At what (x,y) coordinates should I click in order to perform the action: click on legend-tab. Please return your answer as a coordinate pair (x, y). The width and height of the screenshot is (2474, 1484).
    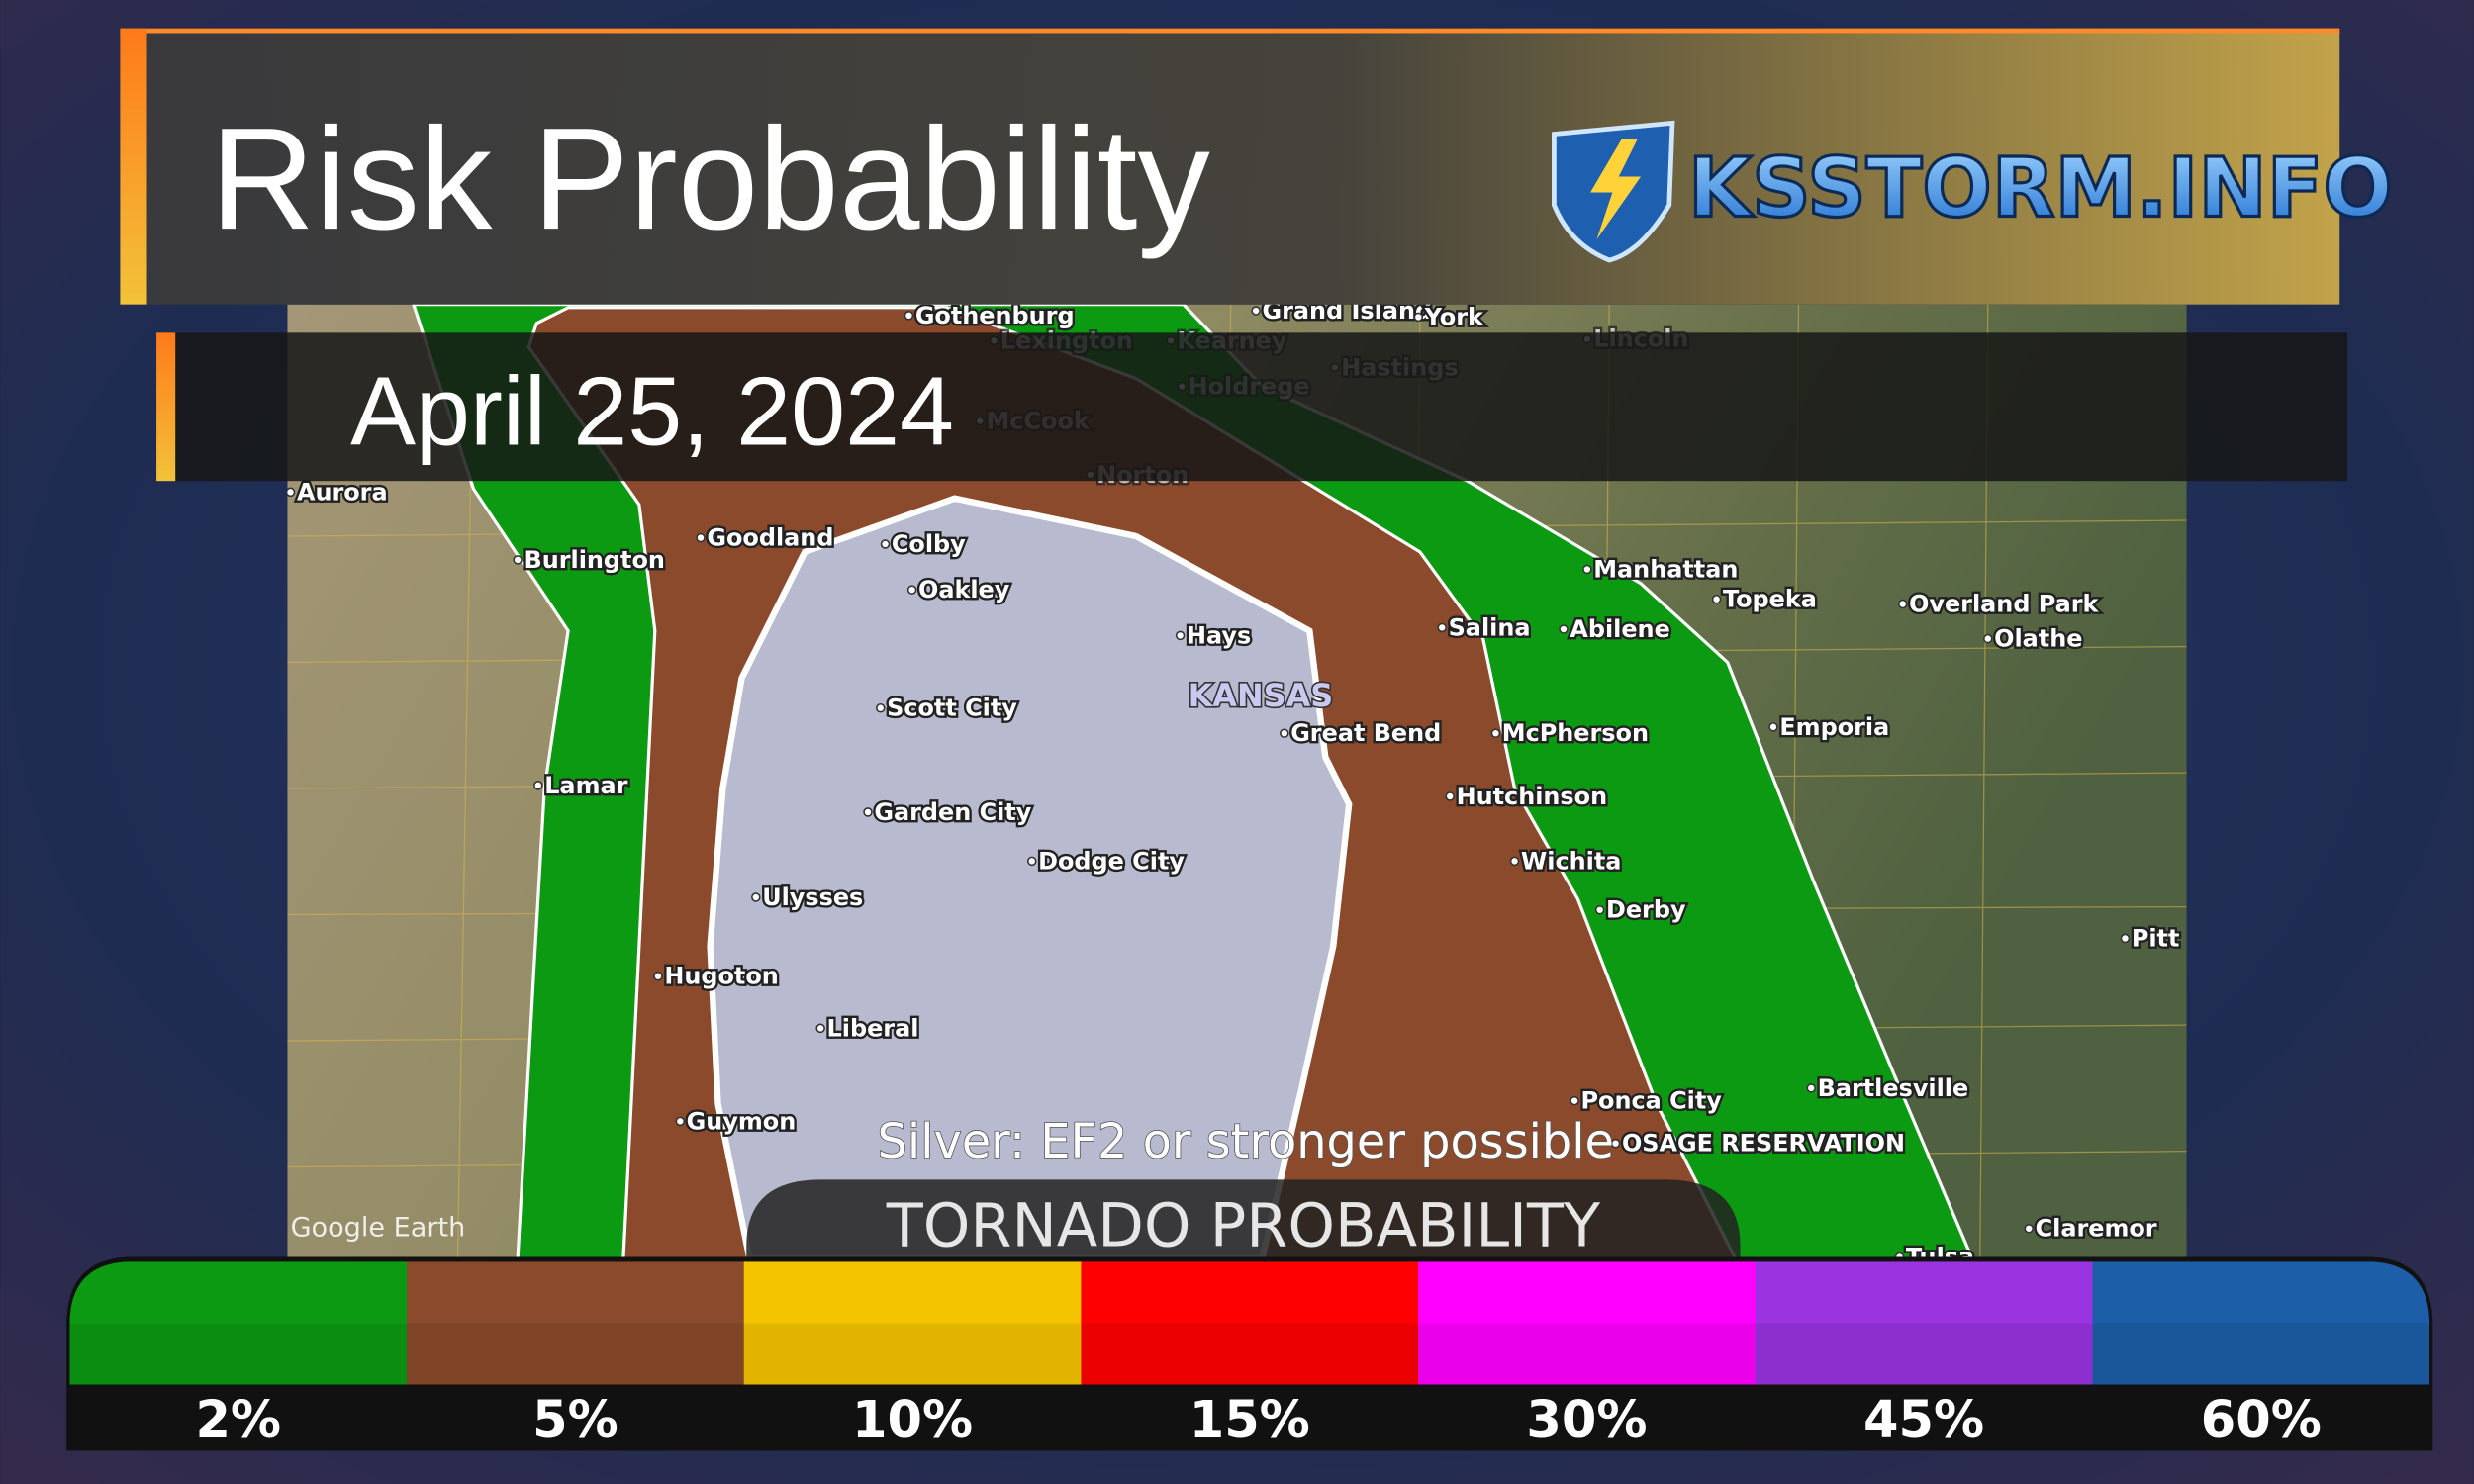
    Looking at the image, I should click on (1244, 1220).